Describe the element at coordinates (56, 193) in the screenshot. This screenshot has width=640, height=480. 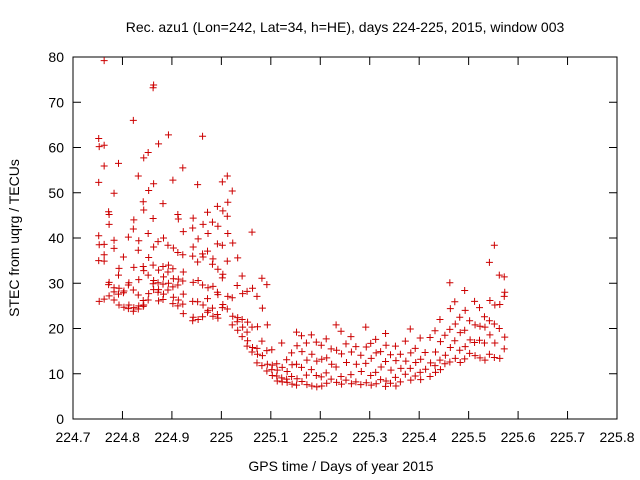
I see `y-tick-label: 50` at that location.